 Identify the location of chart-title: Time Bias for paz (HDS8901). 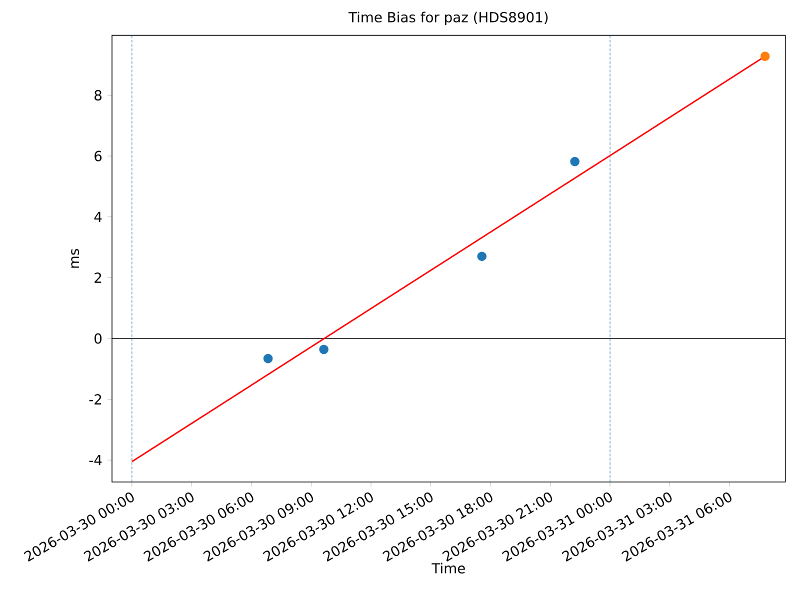
(448, 19).